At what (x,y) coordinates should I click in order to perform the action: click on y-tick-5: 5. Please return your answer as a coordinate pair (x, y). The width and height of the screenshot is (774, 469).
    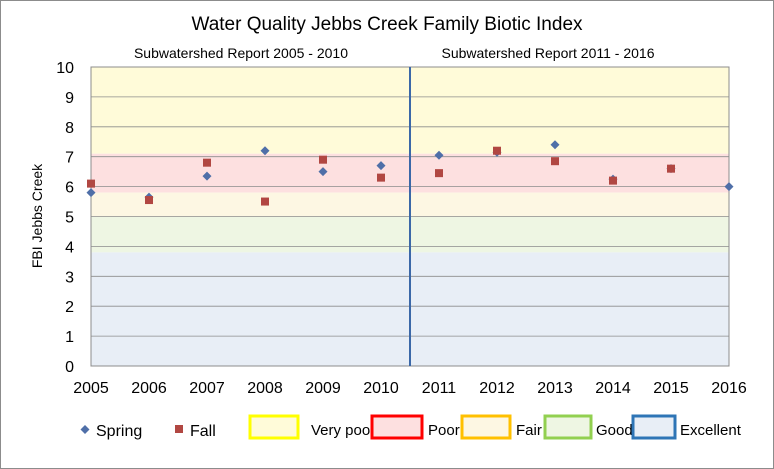
    Looking at the image, I should click on (69, 218).